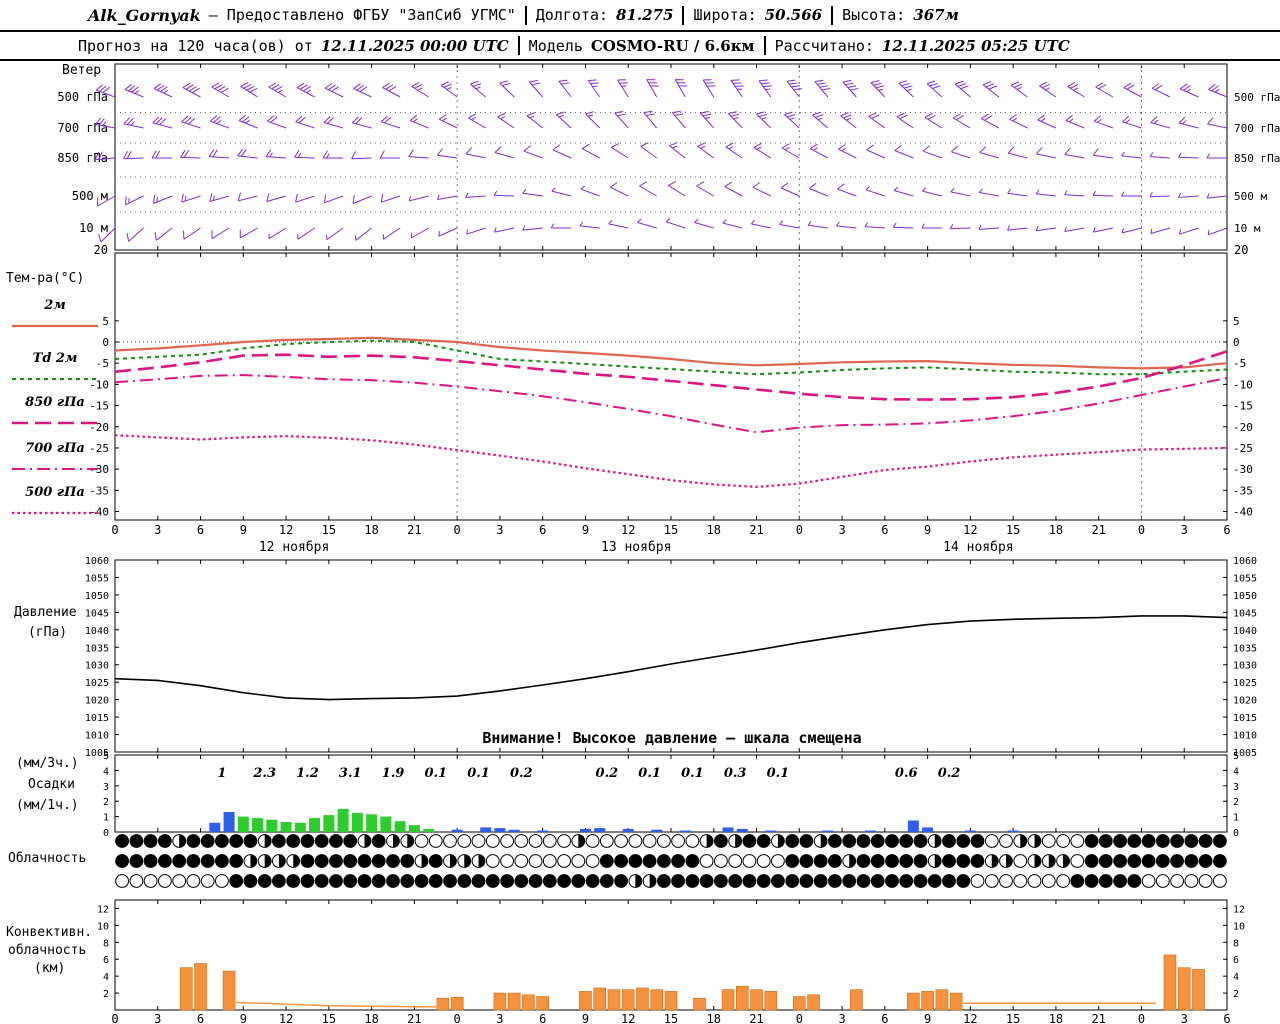  I want to click on svg-text: 1.2, so click(307, 773).